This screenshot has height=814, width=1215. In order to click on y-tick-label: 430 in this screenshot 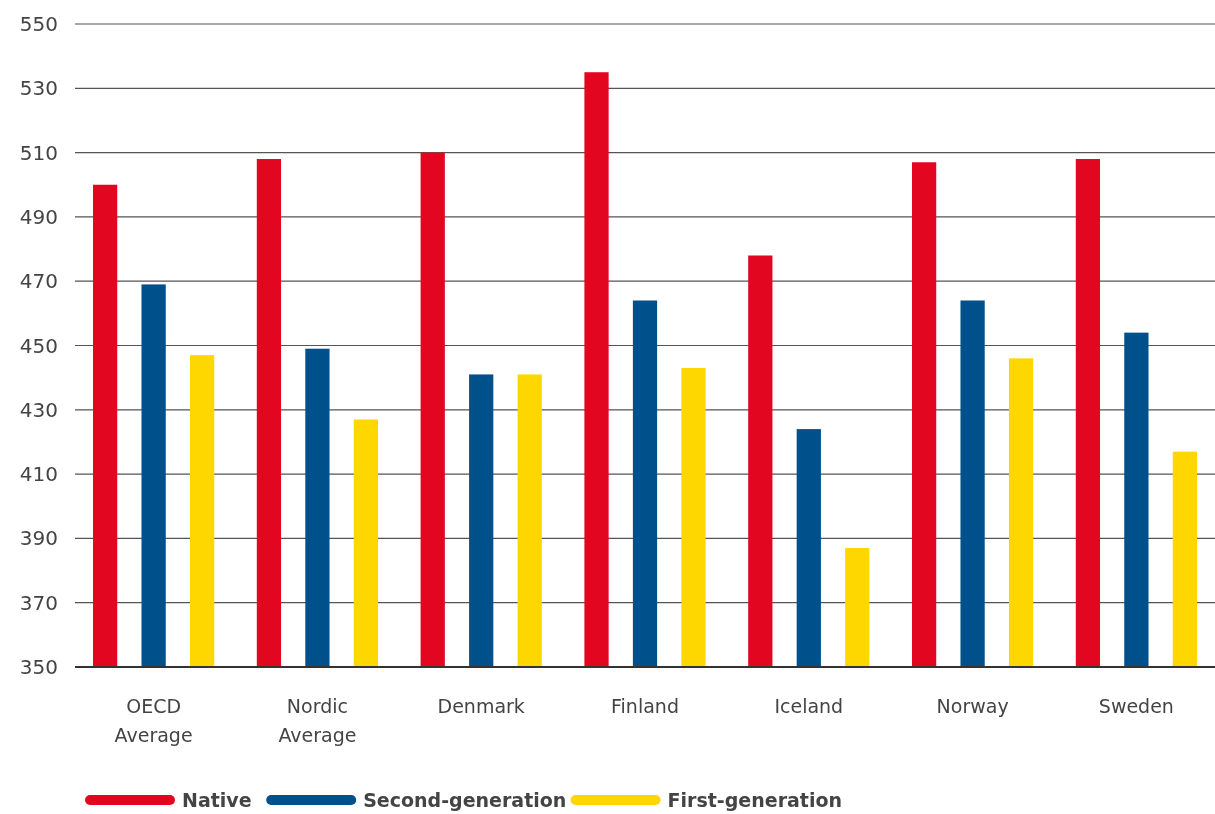, I will do `click(38, 409)`.